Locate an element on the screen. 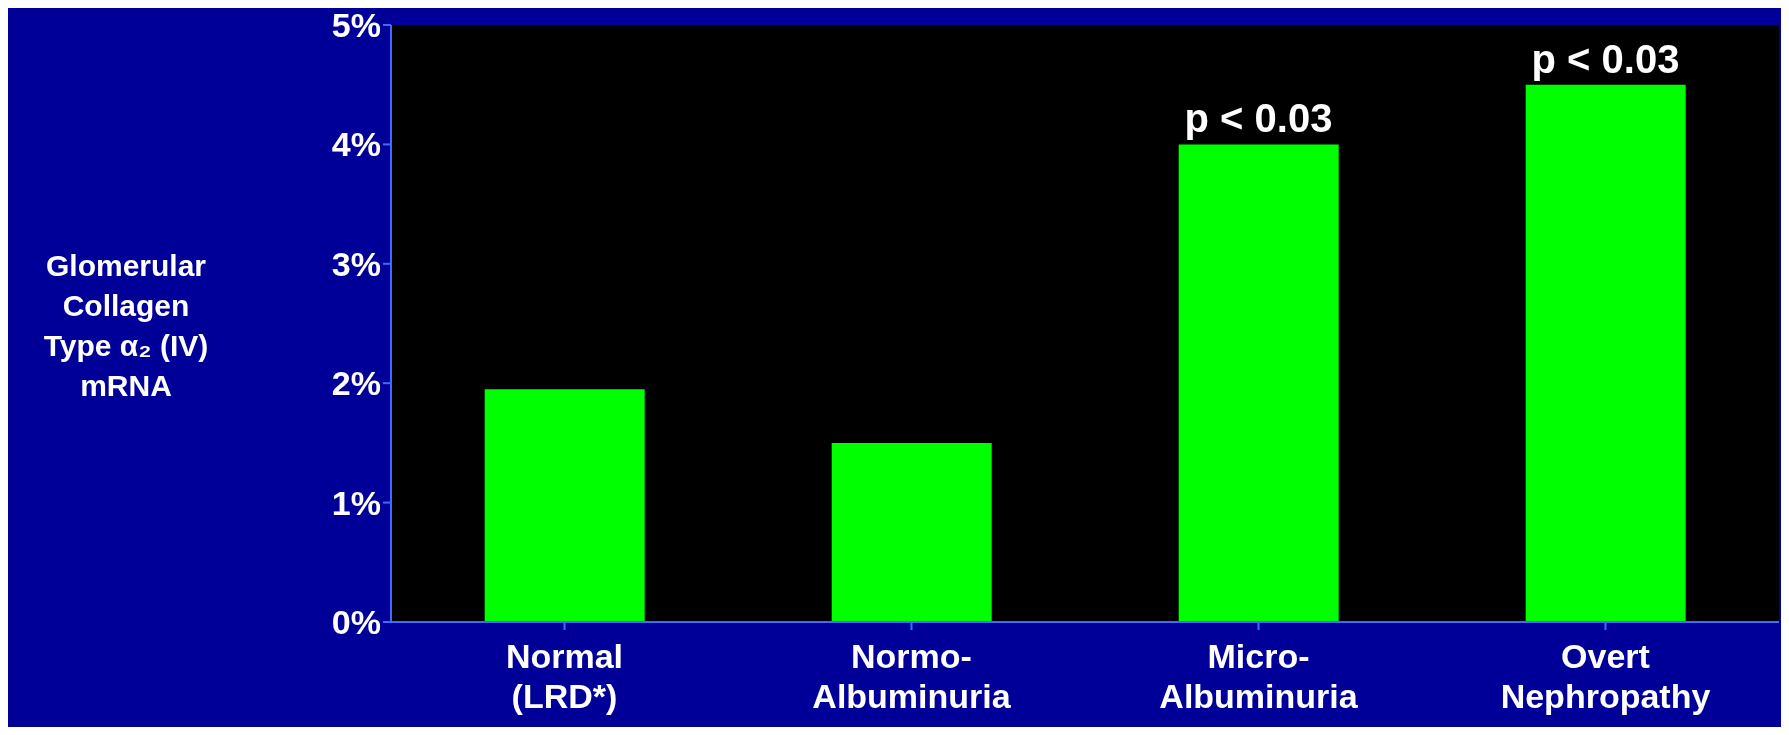 This screenshot has height=735, width=1789. y-tick-label: 3% is located at coordinates (356, 263).